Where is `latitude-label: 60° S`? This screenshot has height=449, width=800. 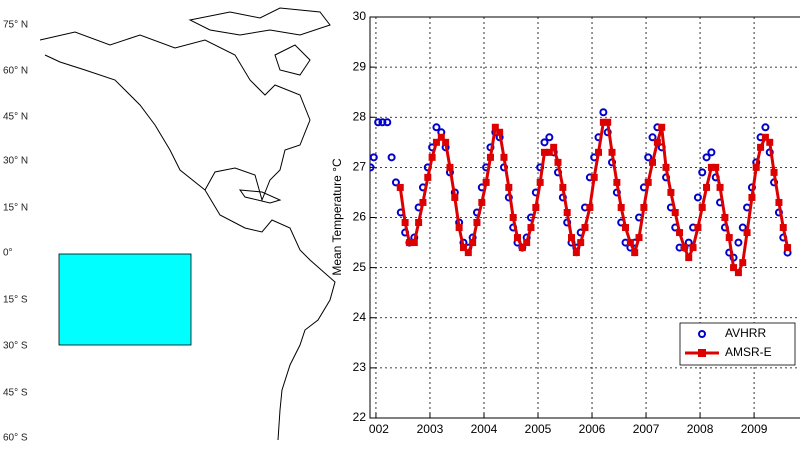
latitude-label: 60° S is located at coordinates (15, 438).